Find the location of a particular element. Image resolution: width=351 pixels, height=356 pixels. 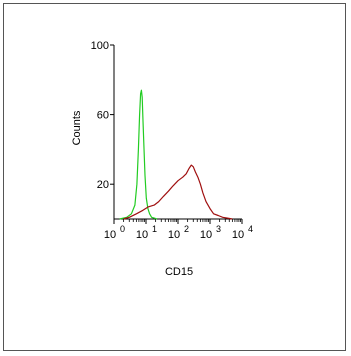

y-tick-label-2: 100 is located at coordinates (100, 46).